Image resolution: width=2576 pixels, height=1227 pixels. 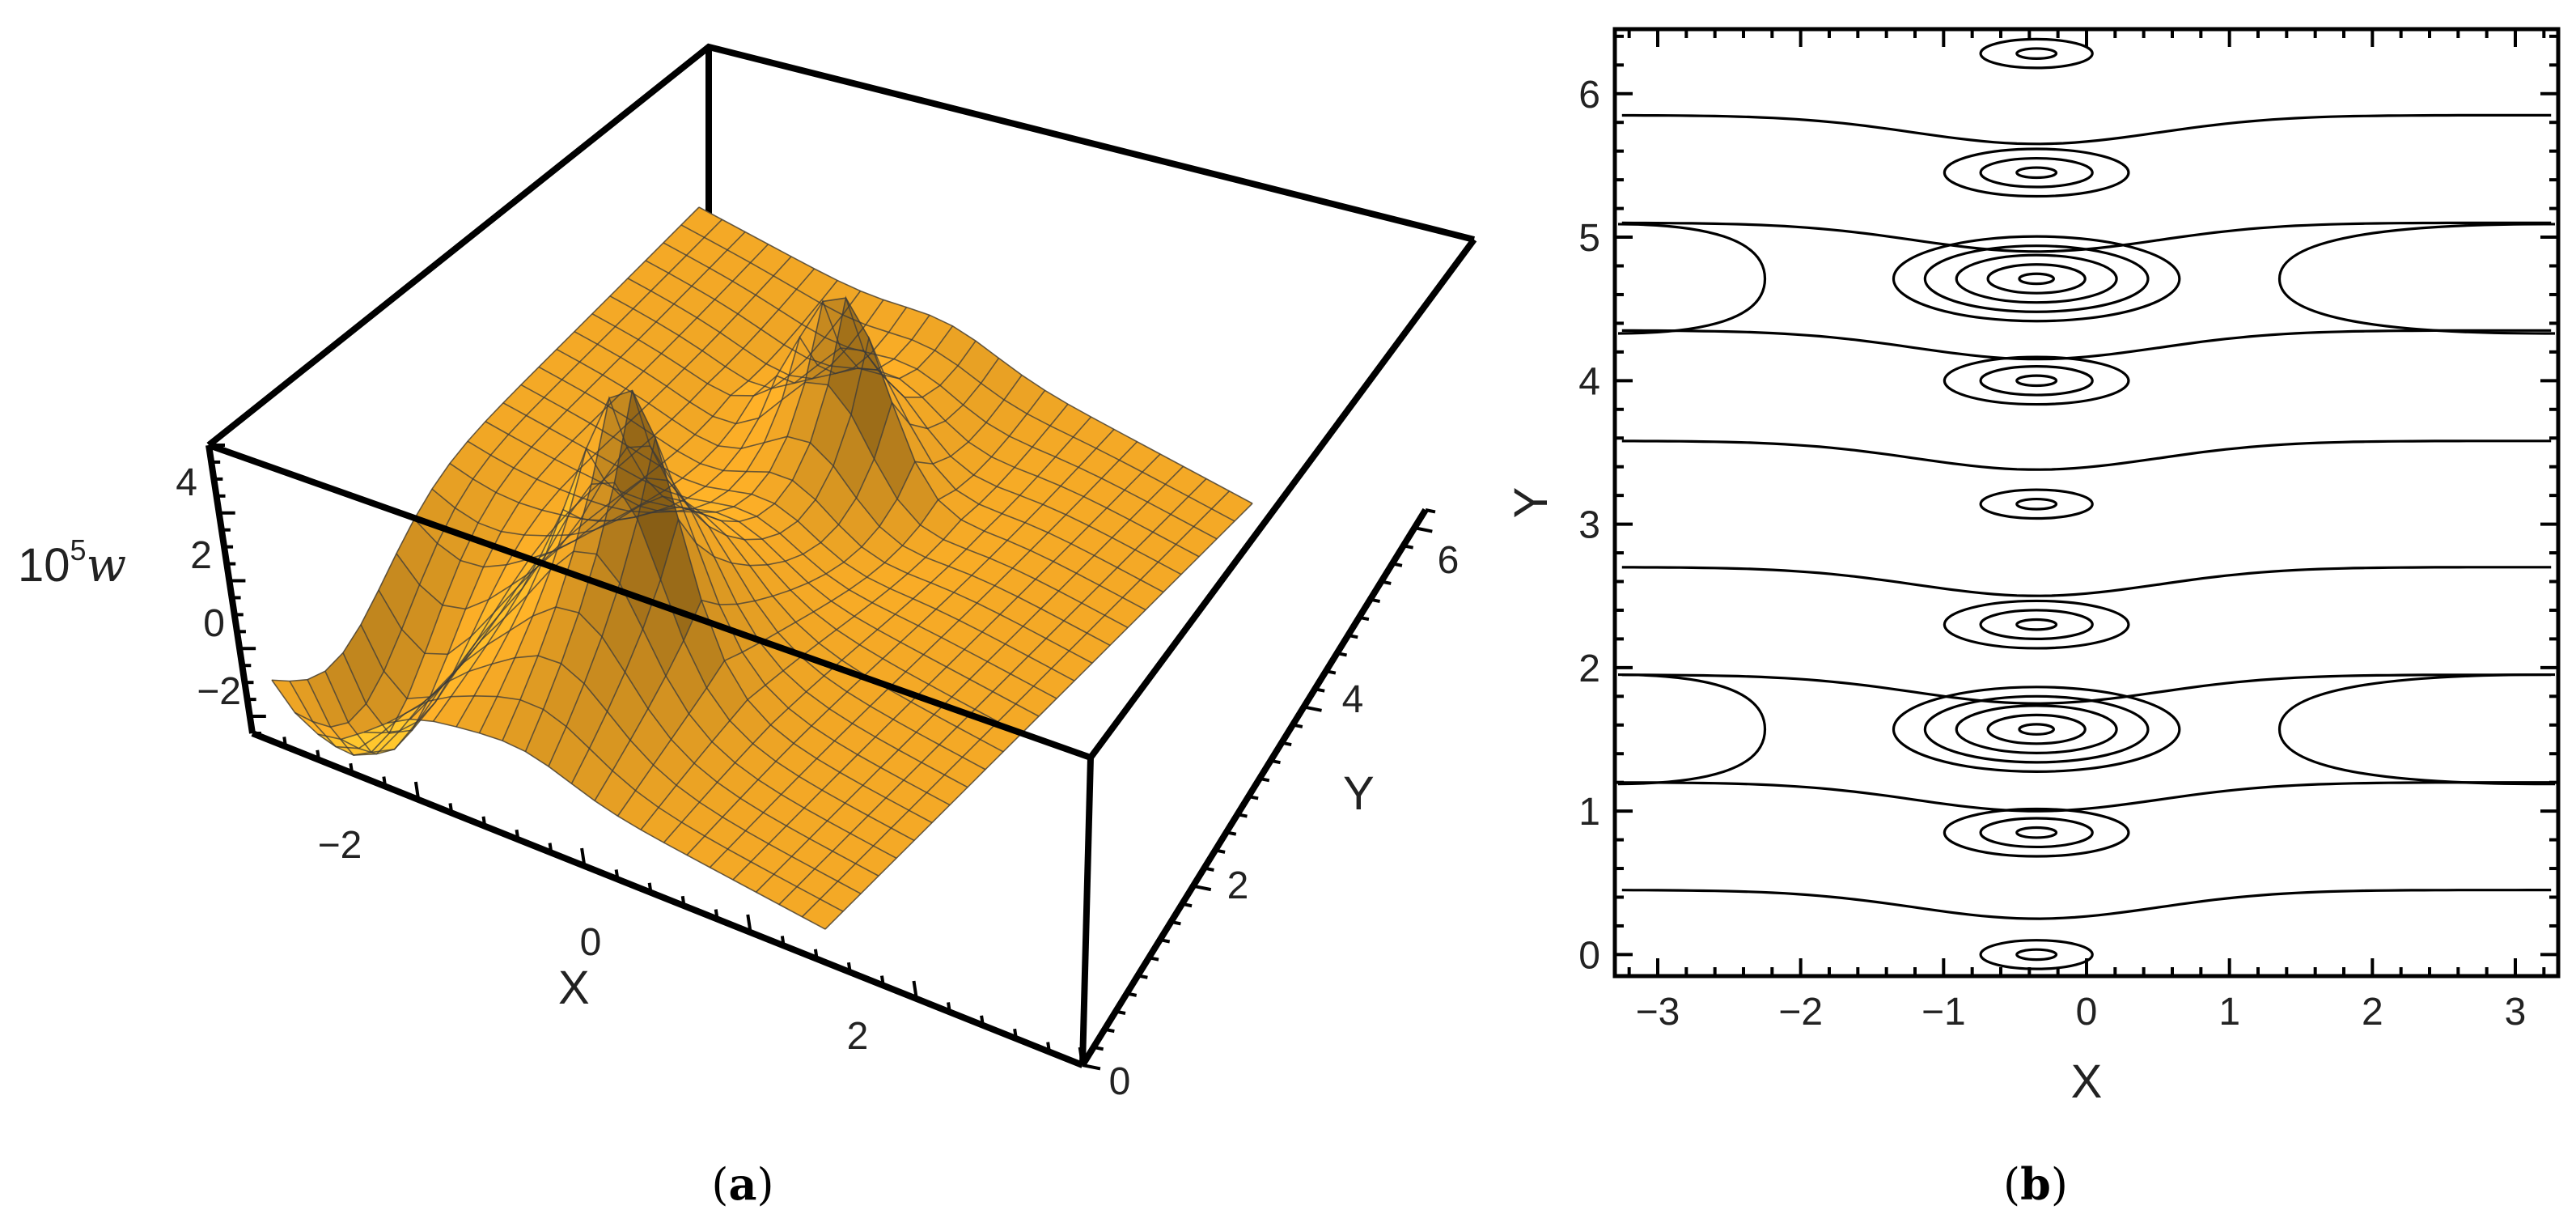 I want to click on y-axis-title-b: Y, so click(x=1531, y=503).